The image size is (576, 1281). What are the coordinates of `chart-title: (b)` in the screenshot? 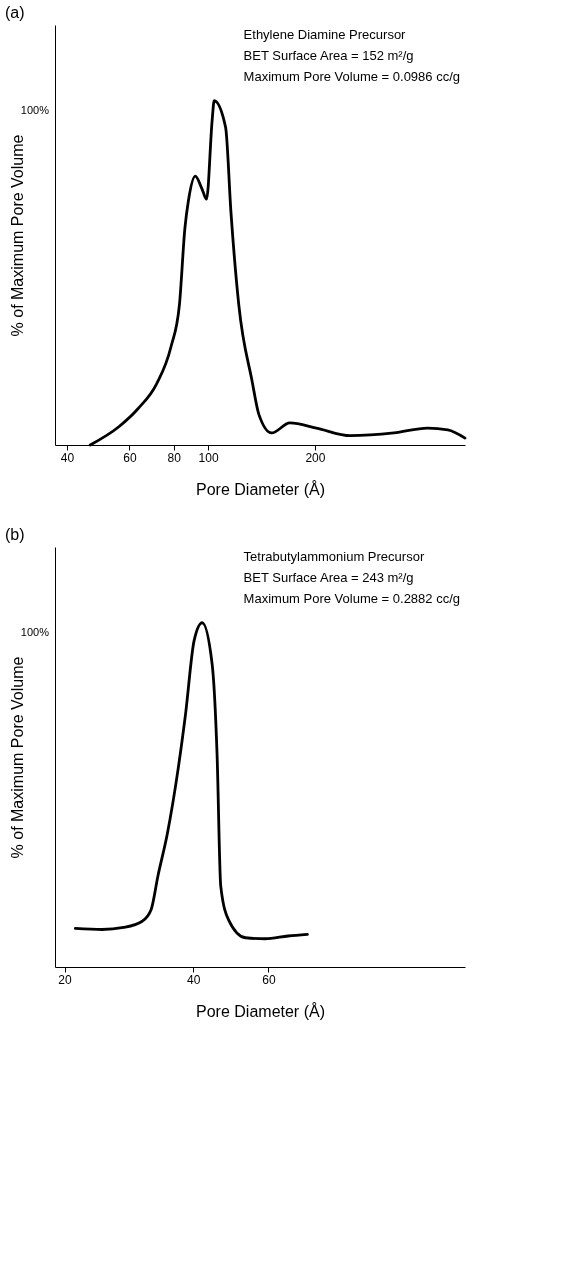 It's located at (15, 534).